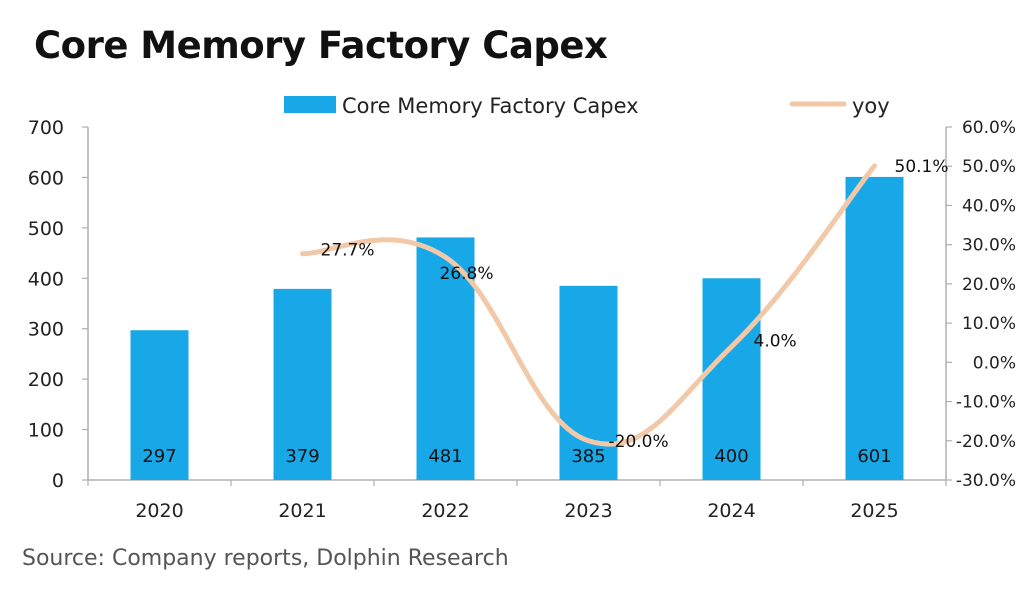  I want to click on y-right-tick-label: 20.0%, so click(989, 285).